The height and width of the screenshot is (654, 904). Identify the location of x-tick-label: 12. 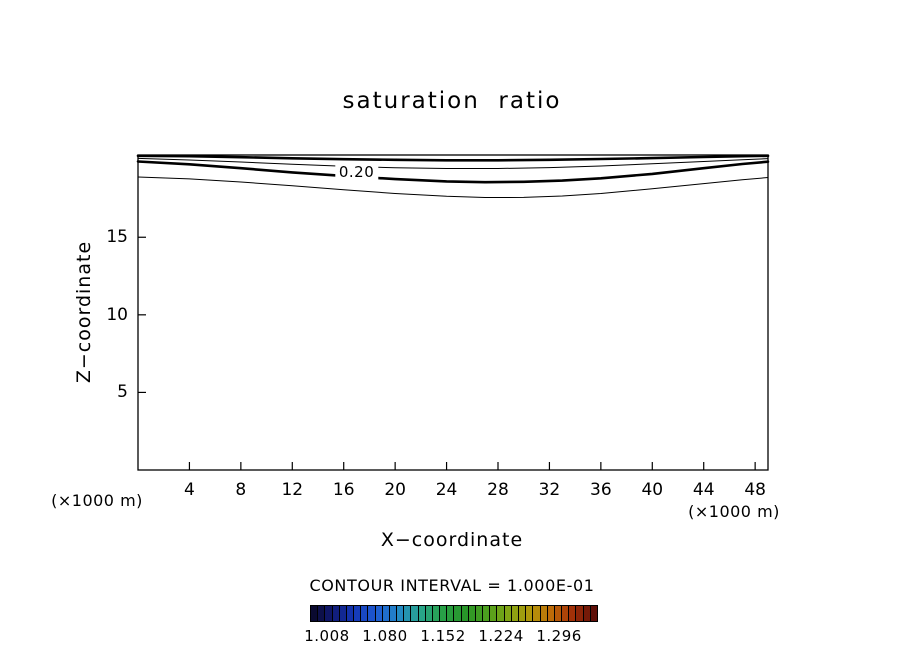
(292, 490).